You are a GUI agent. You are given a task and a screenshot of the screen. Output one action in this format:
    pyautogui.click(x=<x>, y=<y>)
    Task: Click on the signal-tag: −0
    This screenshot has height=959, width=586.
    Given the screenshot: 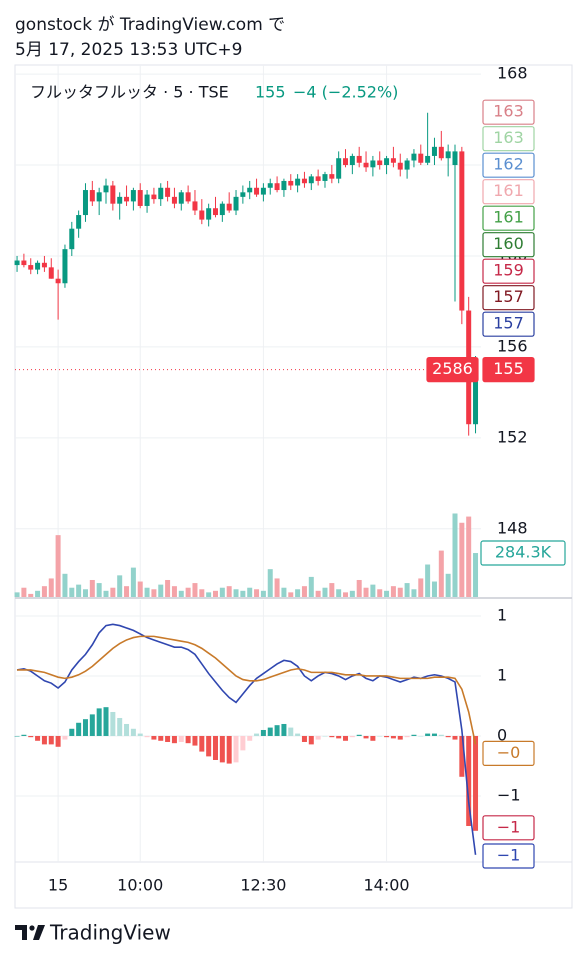 What is the action you would take?
    pyautogui.click(x=509, y=752)
    